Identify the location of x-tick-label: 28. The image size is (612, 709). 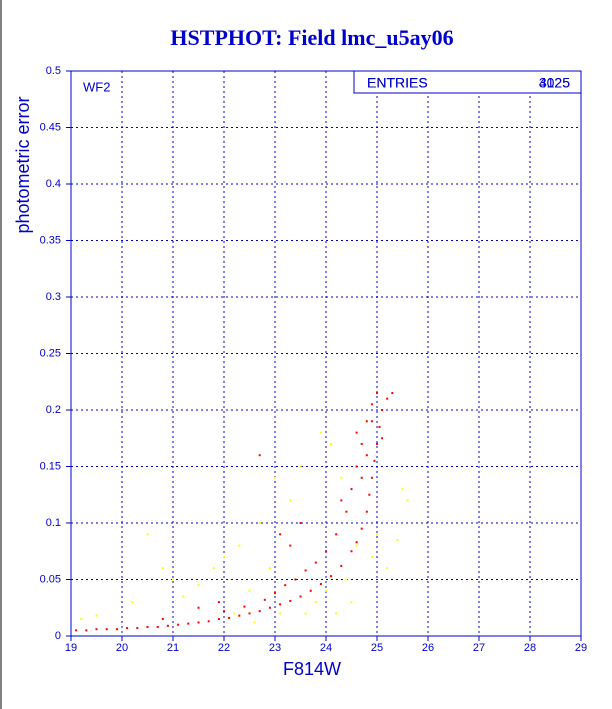
(530, 648).